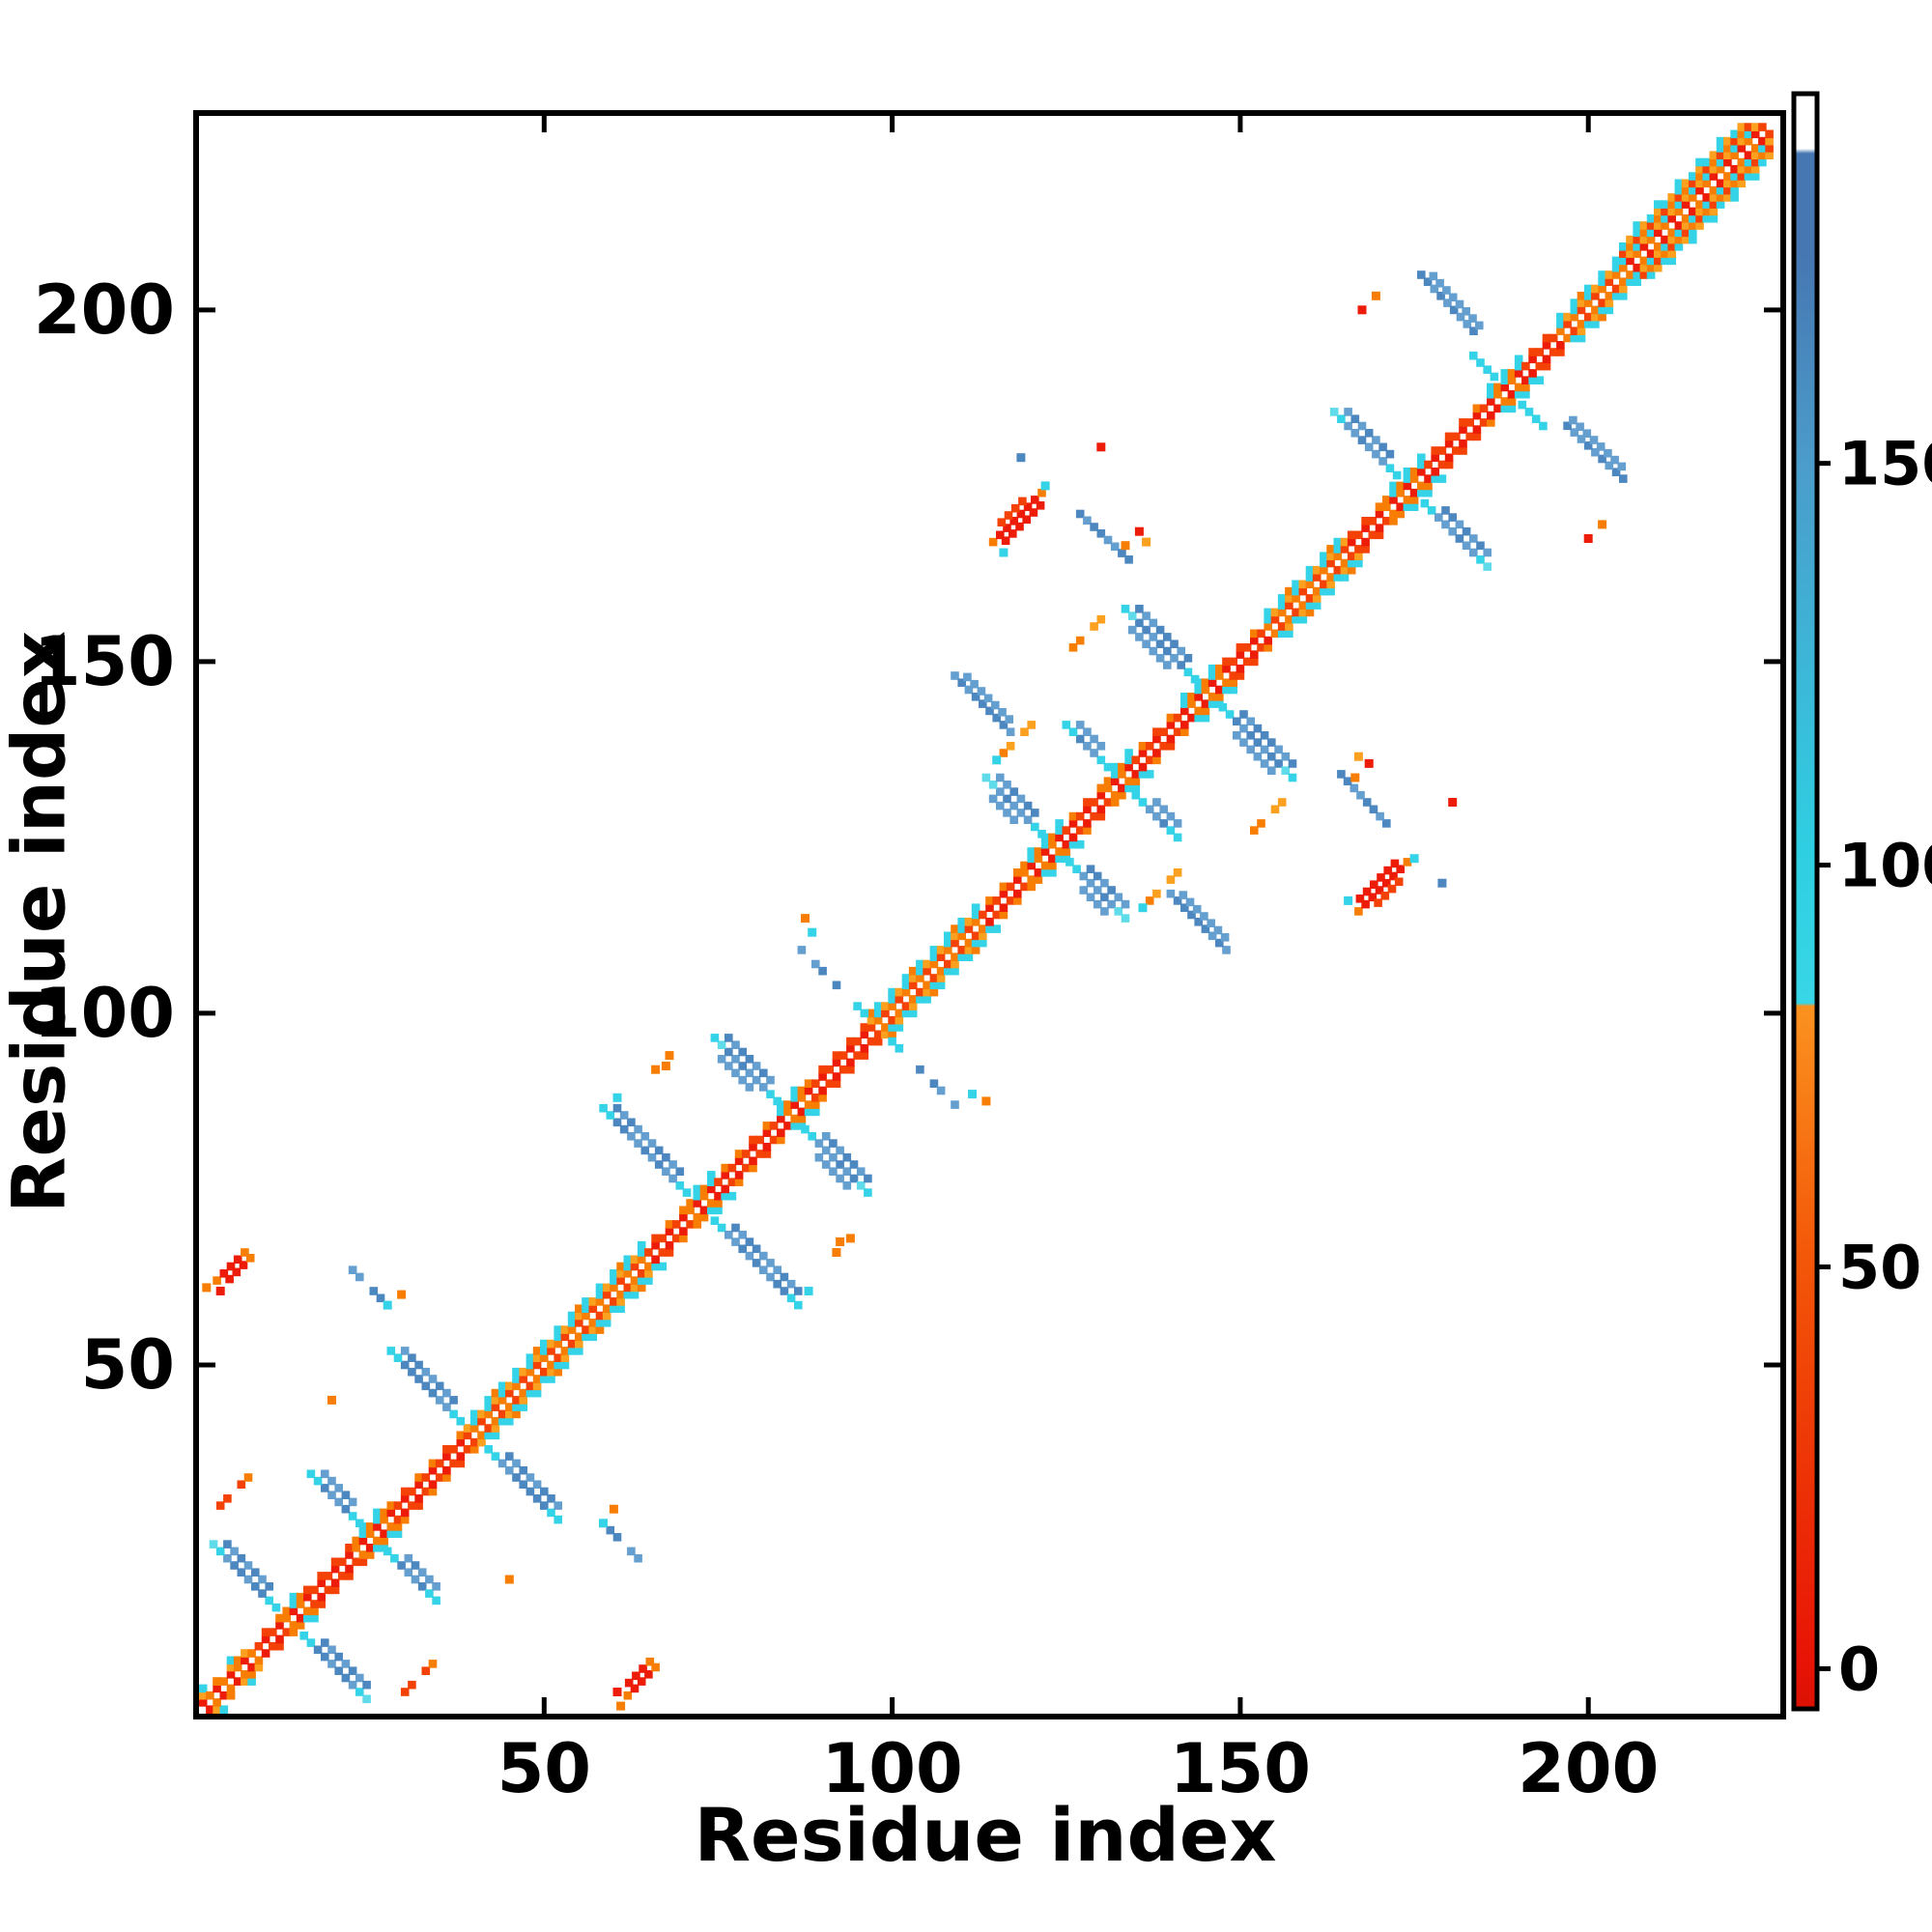 The height and width of the screenshot is (1932, 1932). I want to click on x-axis-label-text: Residue index, so click(985, 1835).